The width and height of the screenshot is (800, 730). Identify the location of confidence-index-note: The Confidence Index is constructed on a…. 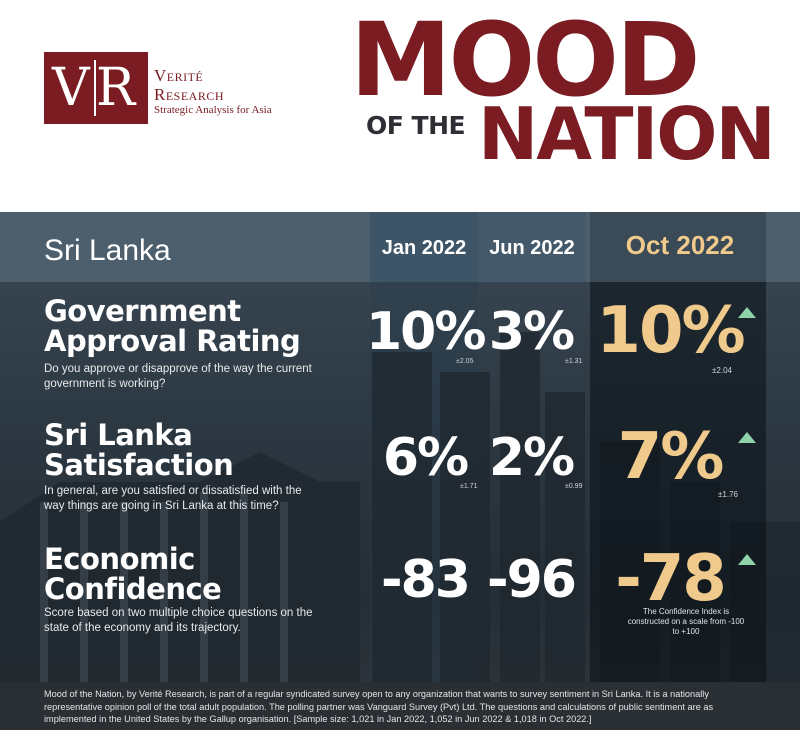
(686, 621).